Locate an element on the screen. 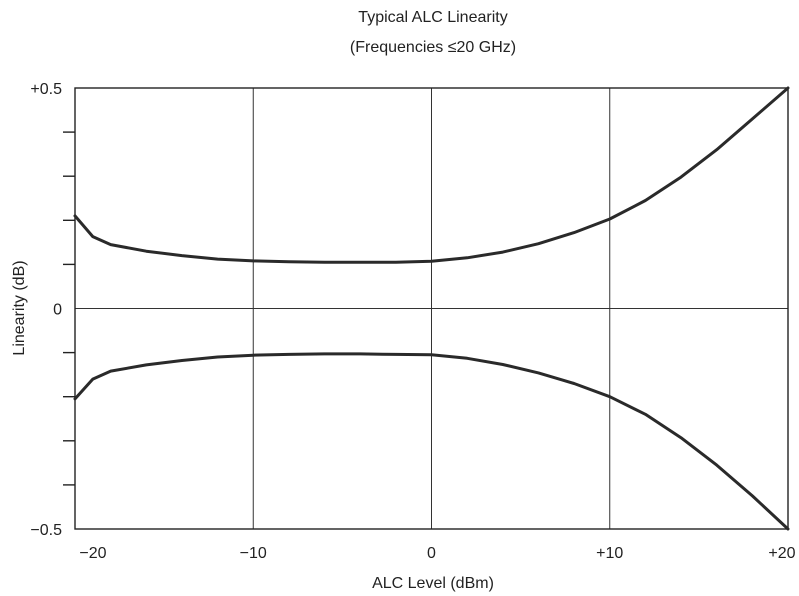 The width and height of the screenshot is (799, 596). x-tick-label-1: −10 is located at coordinates (253, 553).